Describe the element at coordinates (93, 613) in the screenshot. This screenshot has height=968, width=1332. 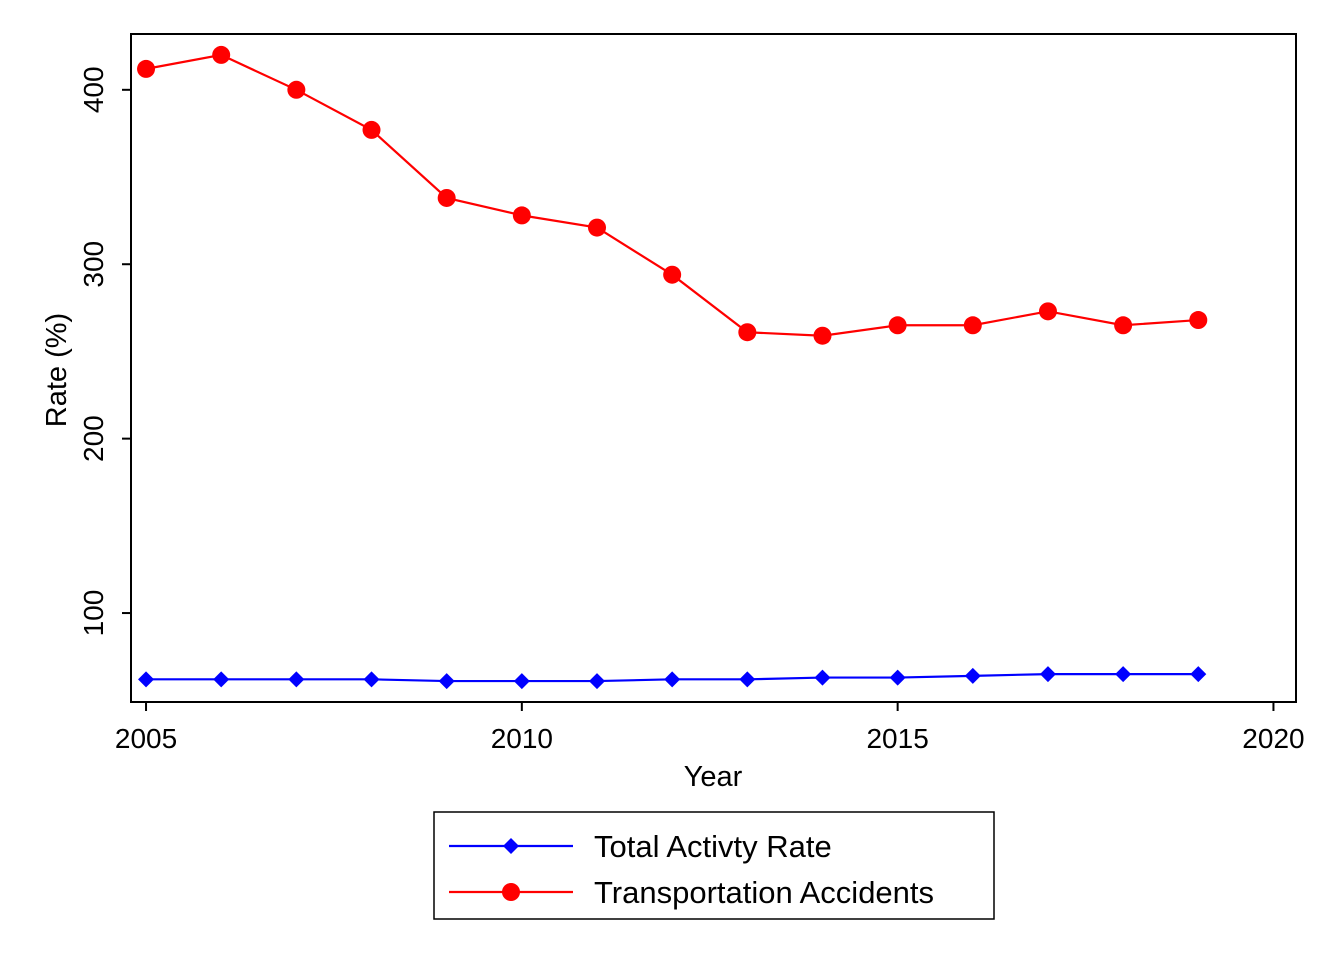
I see `y-tick-label: 100` at that location.